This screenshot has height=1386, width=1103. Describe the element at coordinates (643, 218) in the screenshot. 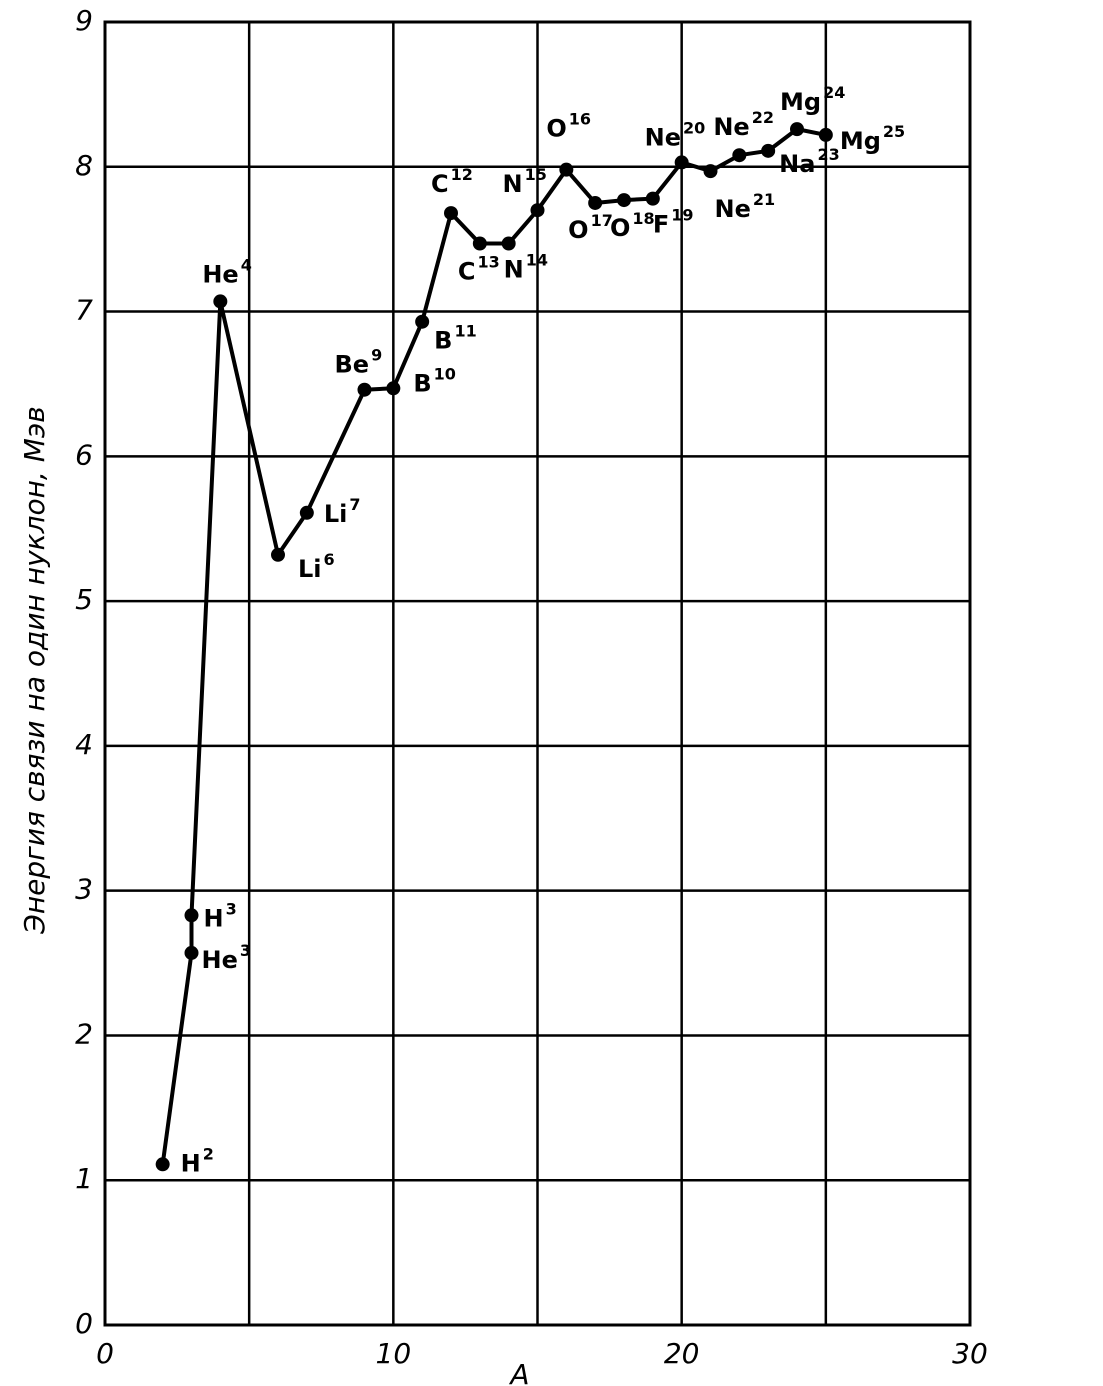

I see `mass-number: 18` at that location.